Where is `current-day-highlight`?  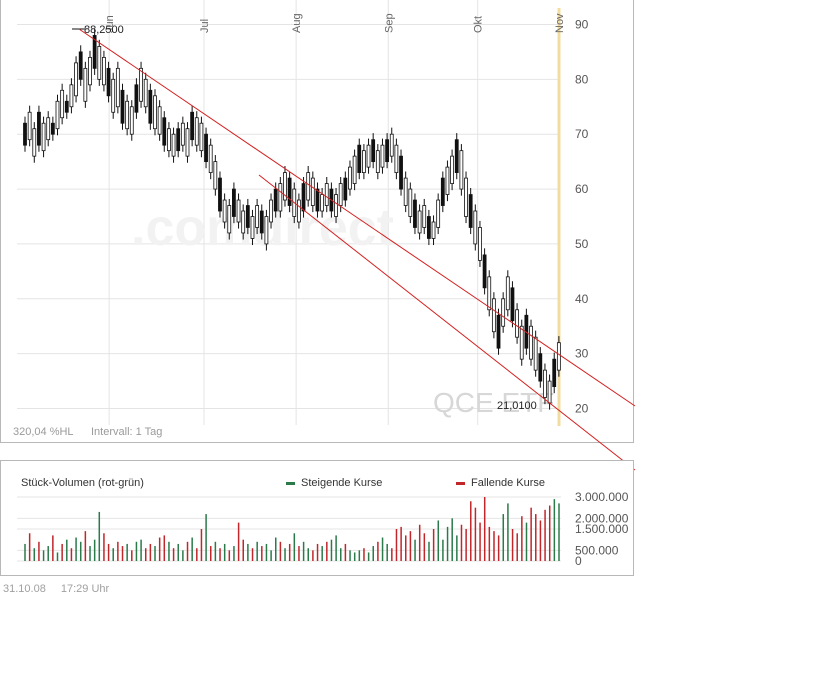
current-day-highlight is located at coordinates (559, 217).